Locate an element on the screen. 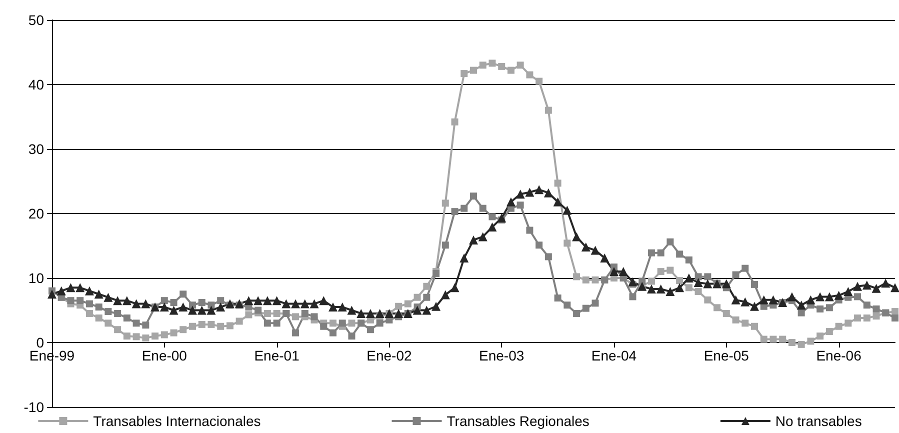  x-tick-label: Ene-04 is located at coordinates (614, 356).